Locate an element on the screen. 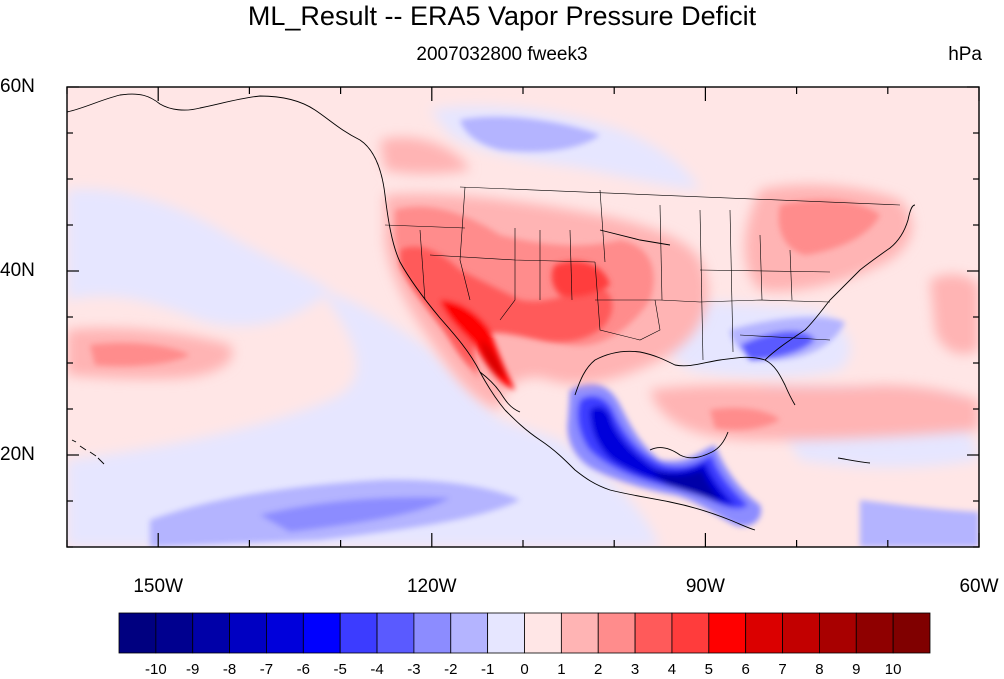 This screenshot has height=679, width=1004. colorbar-tick-label: -6 is located at coordinates (303, 669).